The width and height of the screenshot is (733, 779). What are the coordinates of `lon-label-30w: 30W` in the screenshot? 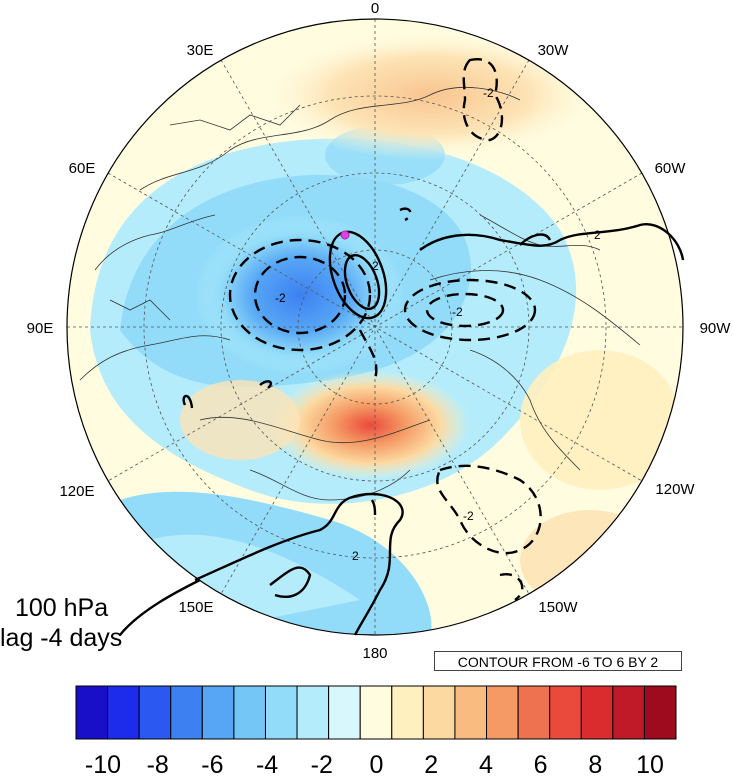 It's located at (554, 50).